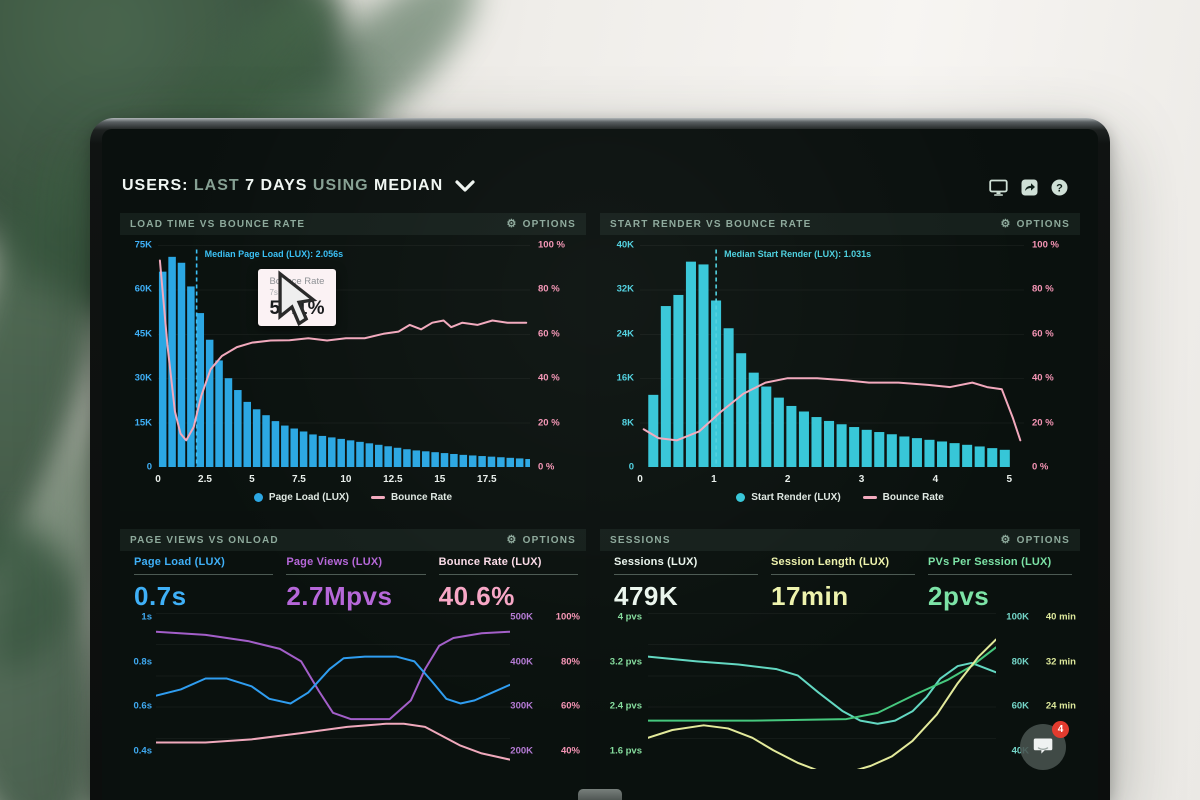 The image size is (1200, 800). Describe the element at coordinates (787, 479) in the screenshot. I see `x-tick: 2` at that location.